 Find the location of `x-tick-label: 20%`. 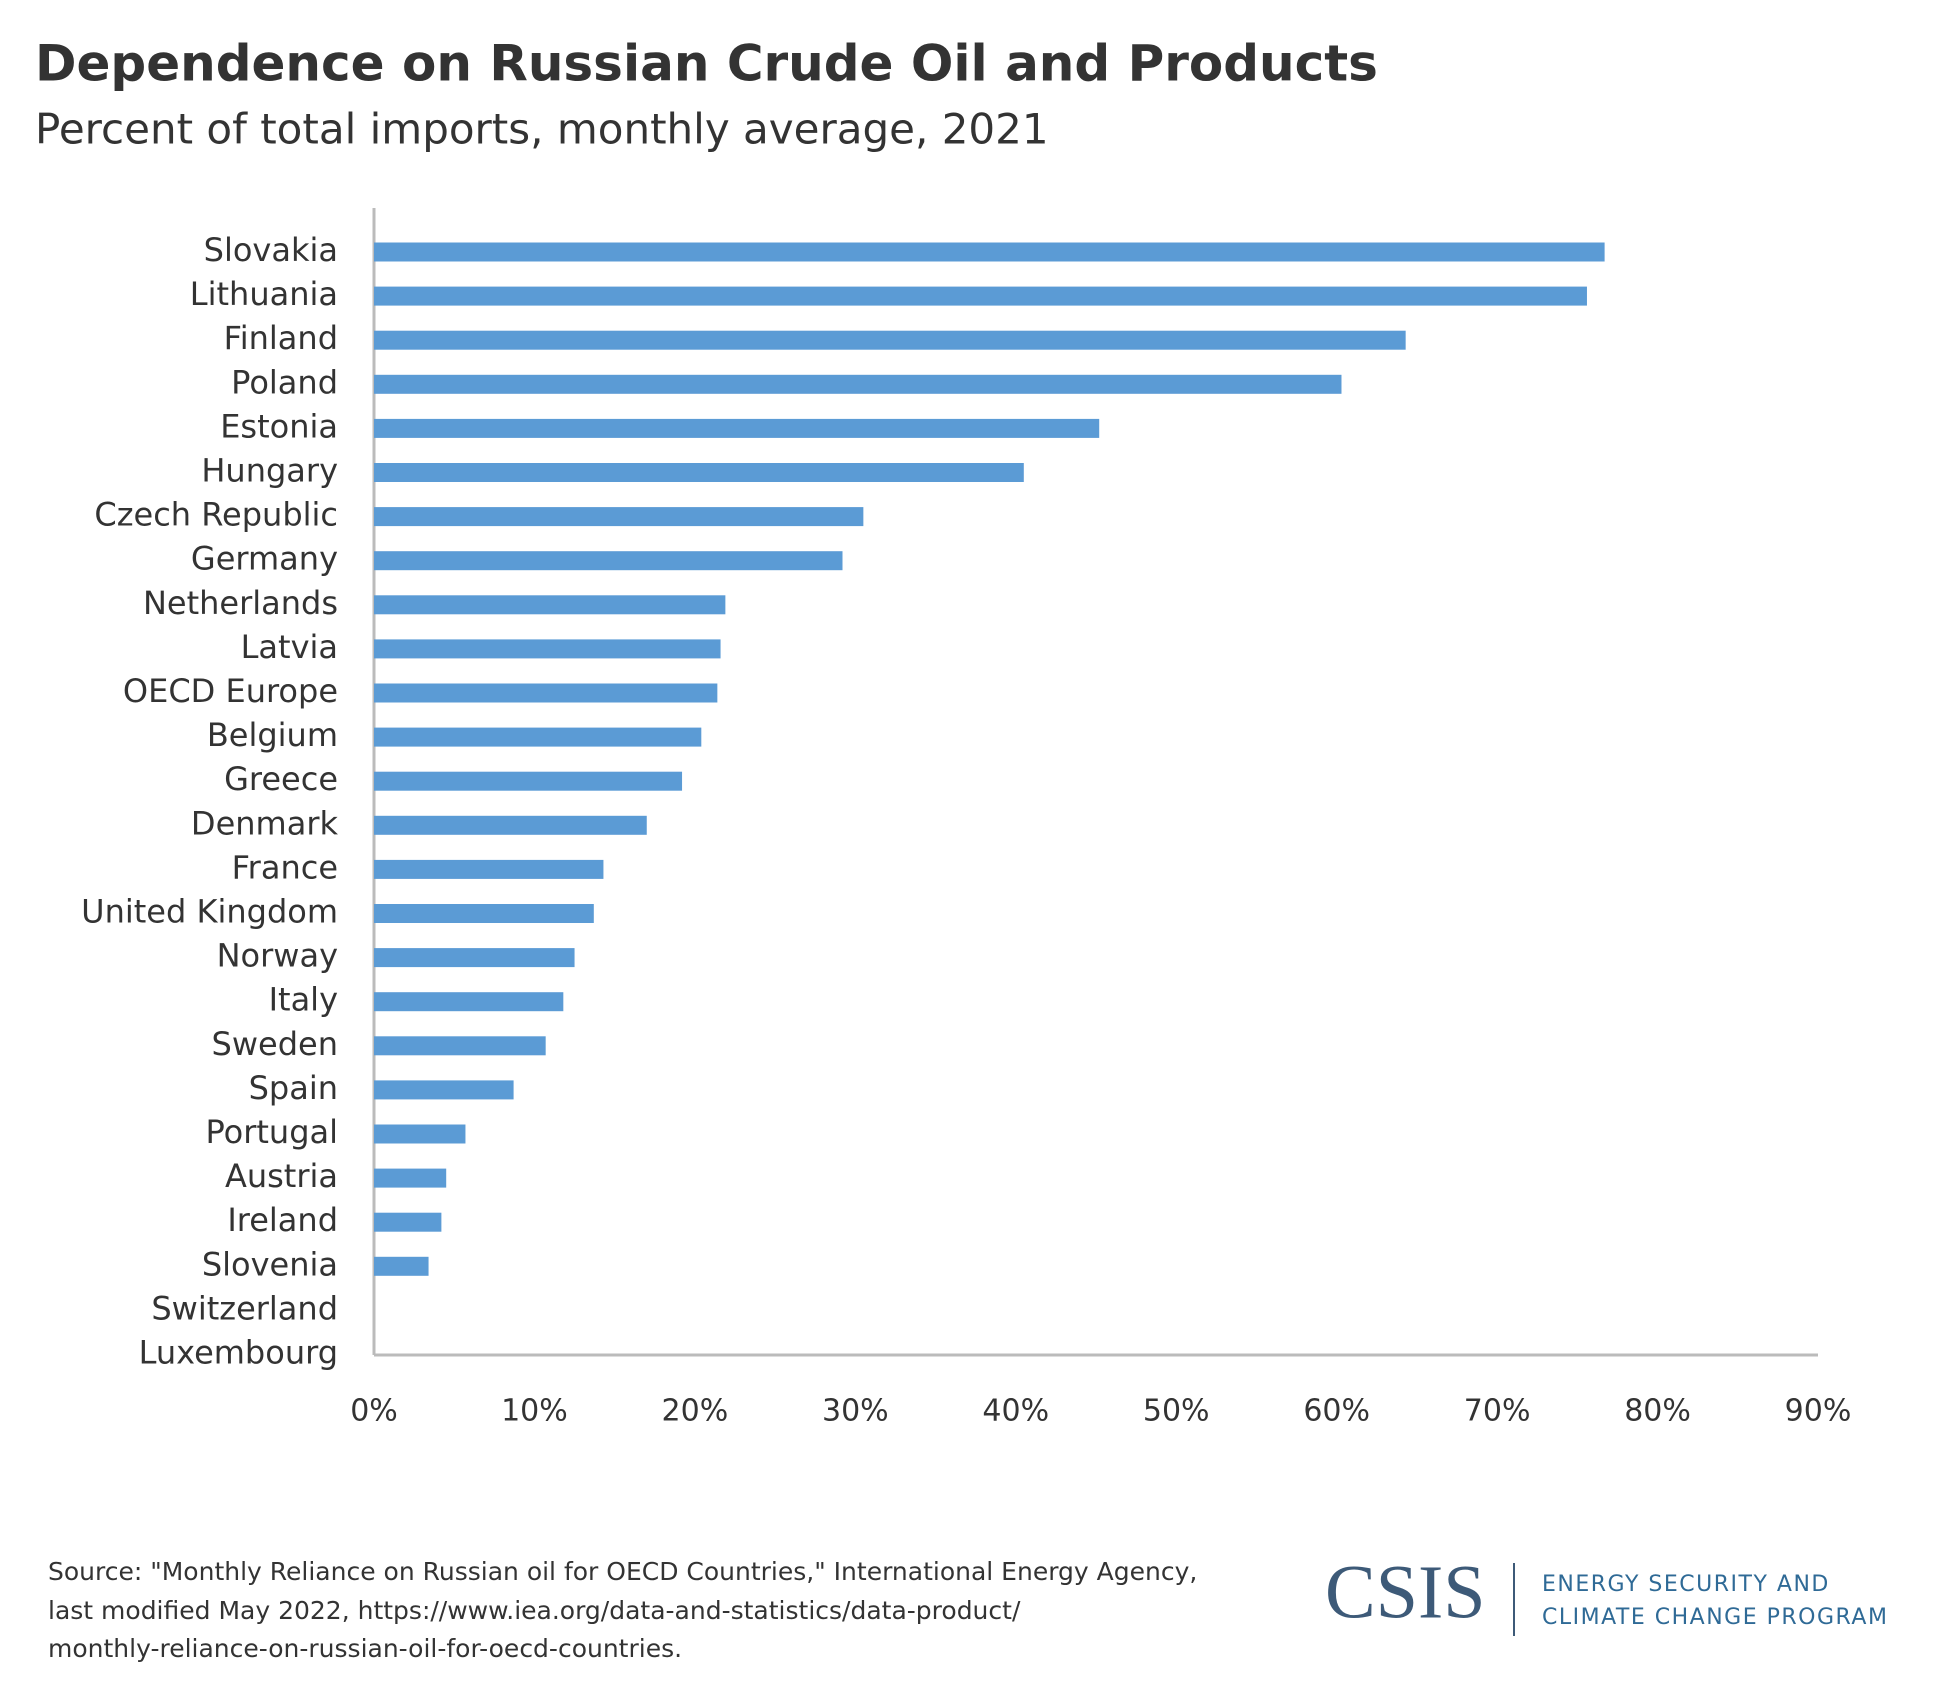

x-tick-label: 20% is located at coordinates (695, 1411).